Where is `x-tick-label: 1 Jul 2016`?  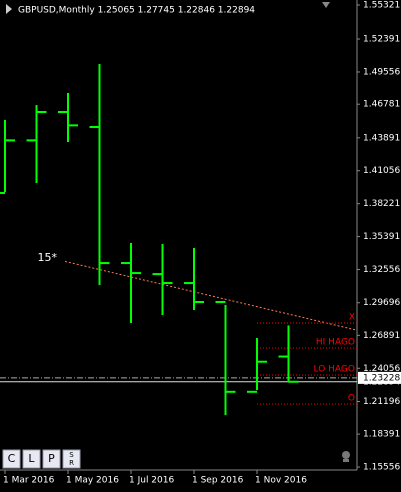 x-tick-label: 1 Jul 2016 is located at coordinates (151, 481).